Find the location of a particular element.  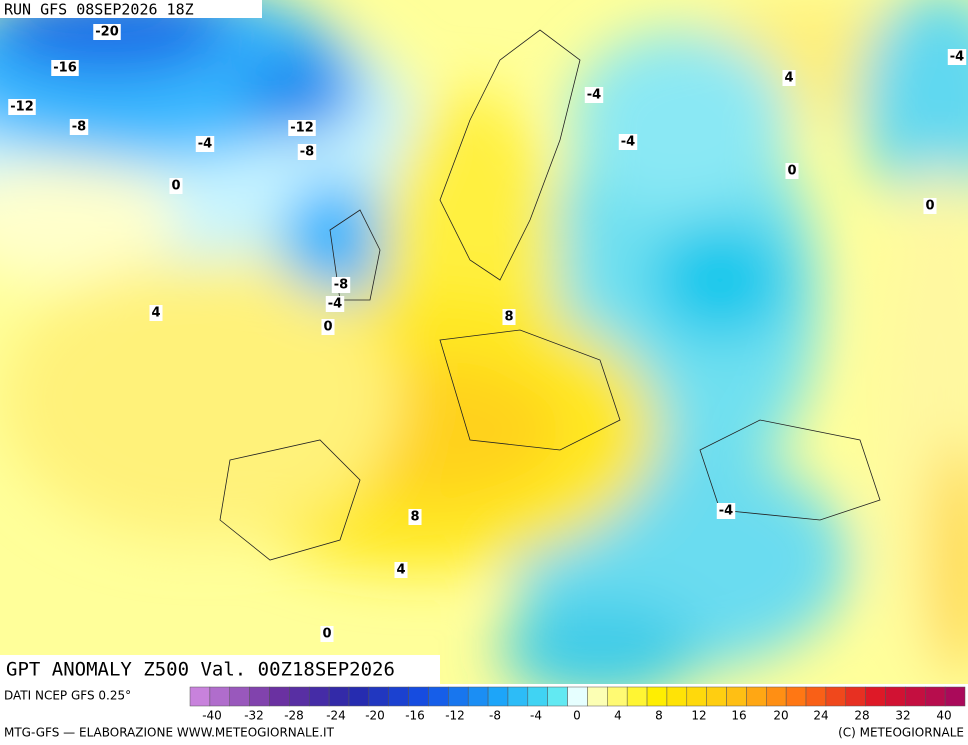

source-label: DATI NCEP GFS 0.25° is located at coordinates (67, 696).